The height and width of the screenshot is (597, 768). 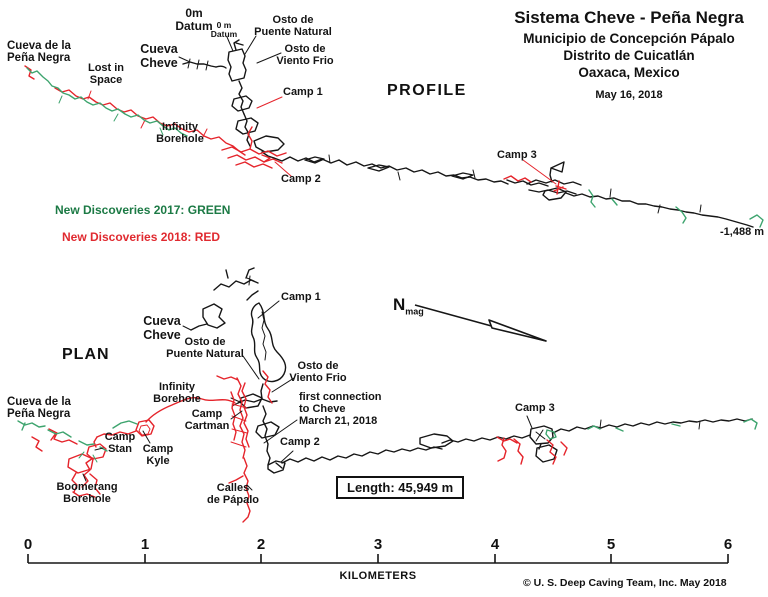 What do you see at coordinates (293, 26) in the screenshot?
I see `profile-label-osto-puente: Osto de Puente Natural` at bounding box center [293, 26].